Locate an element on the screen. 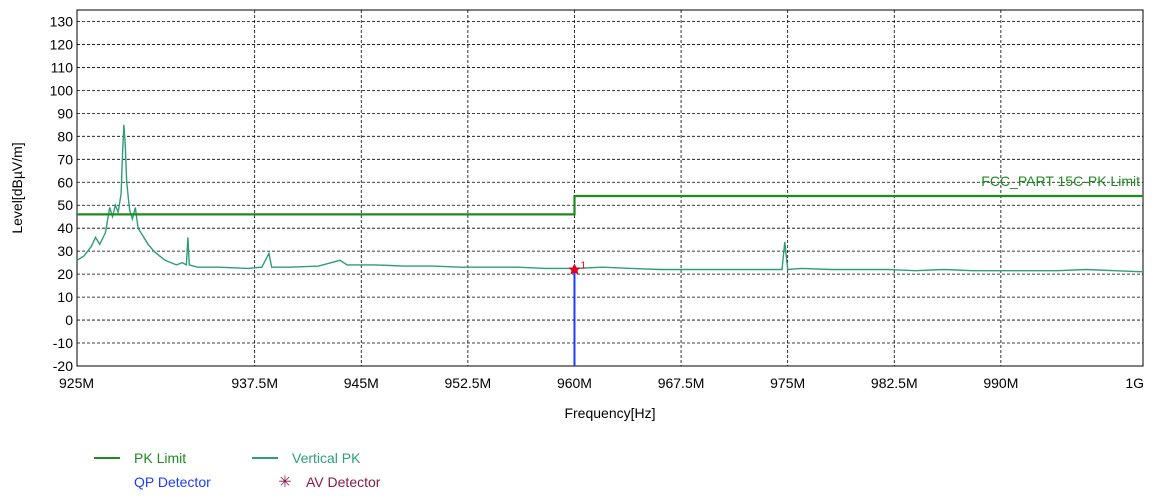 This screenshot has height=499, width=1159. y-tick-label: 0 is located at coordinates (69, 320).